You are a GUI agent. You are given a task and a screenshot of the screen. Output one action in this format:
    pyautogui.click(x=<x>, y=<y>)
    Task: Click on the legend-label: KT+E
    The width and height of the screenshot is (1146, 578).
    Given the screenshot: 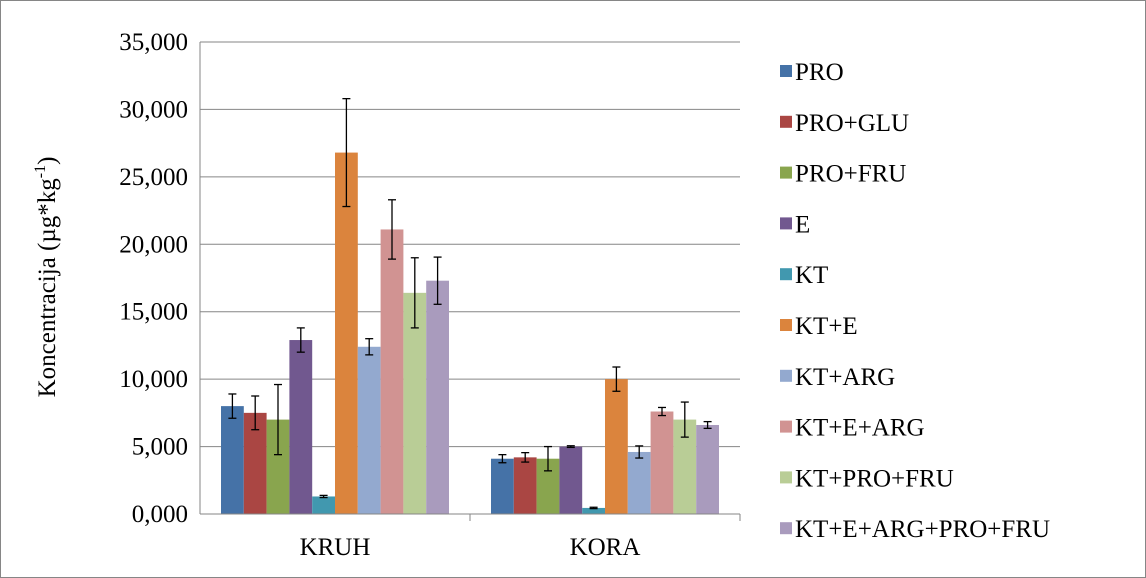 What is the action you would take?
    pyautogui.click(x=826, y=326)
    